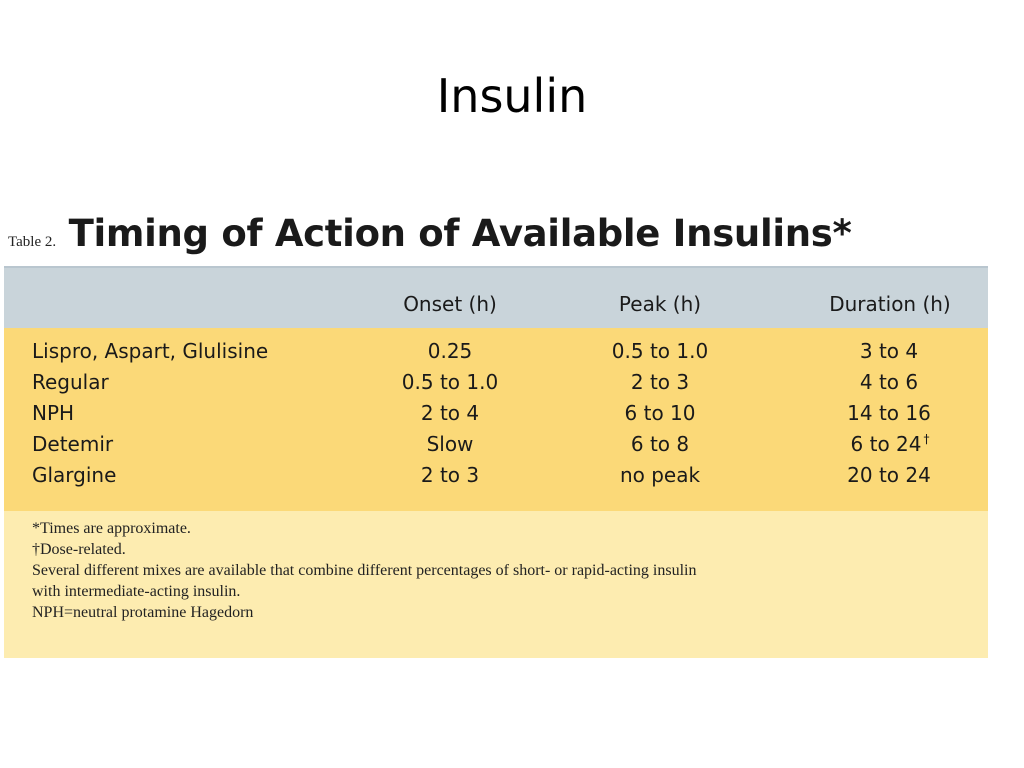  Describe the element at coordinates (660, 304) in the screenshot. I see `column-header-peak: Peak (h)` at that location.